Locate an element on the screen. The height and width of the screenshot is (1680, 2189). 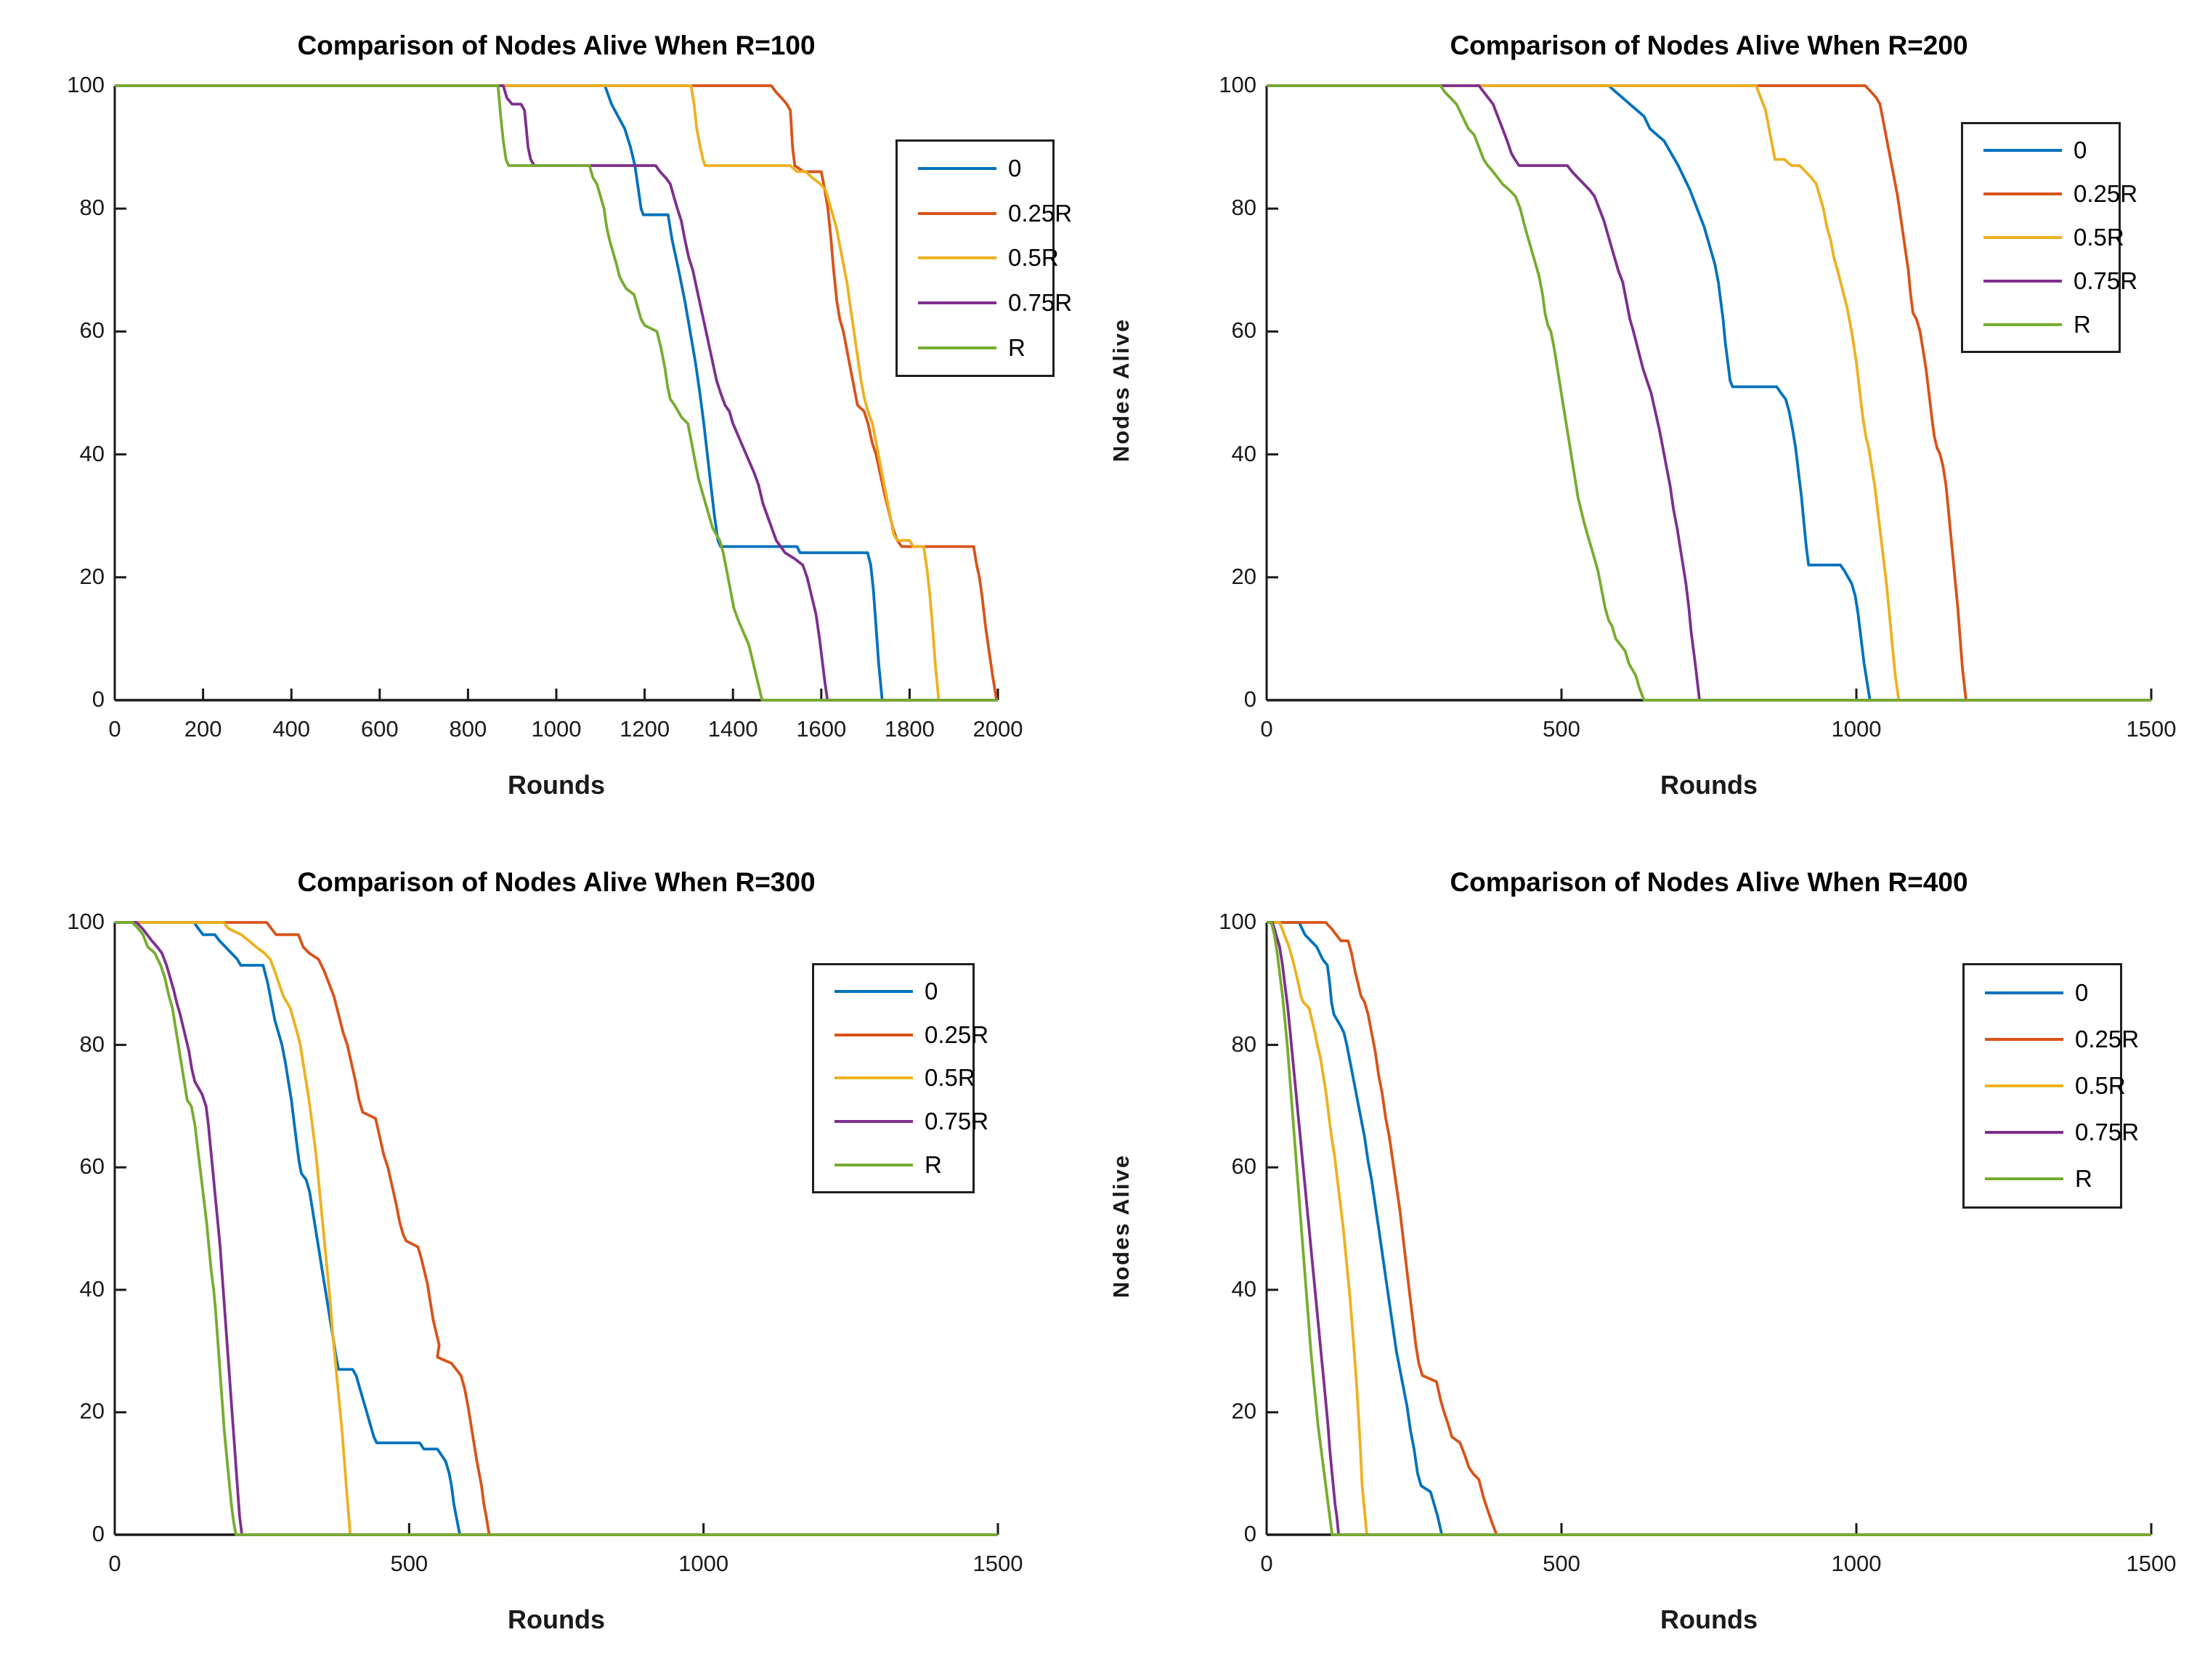
x-tick-label: 400 is located at coordinates (291, 729).